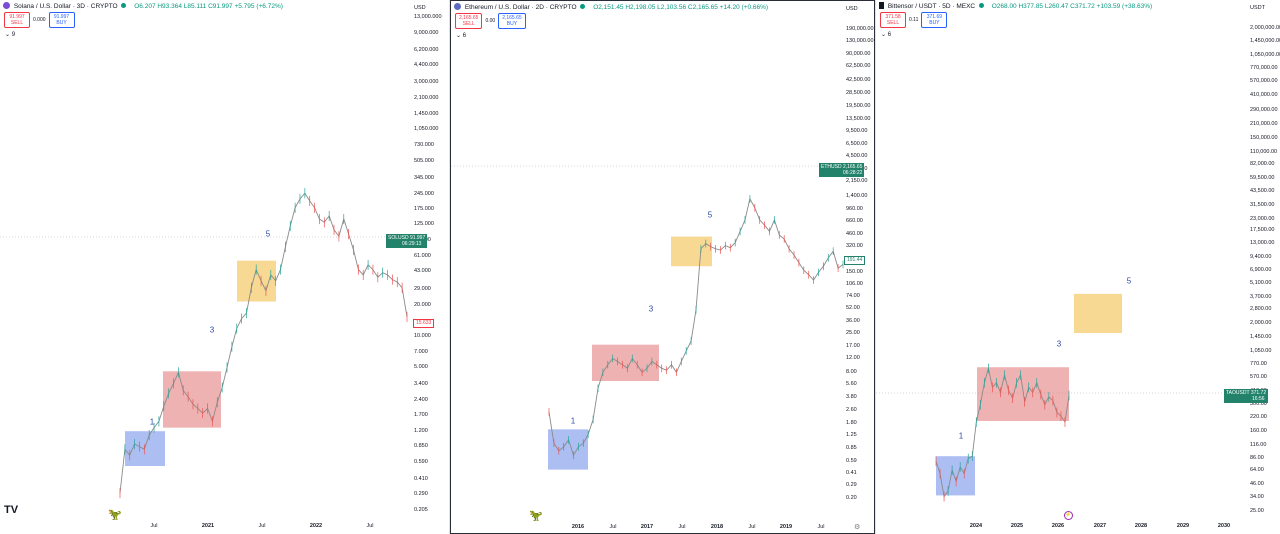  What do you see at coordinates (1100, 526) in the screenshot?
I see `x-tick-label: 2027` at bounding box center [1100, 526].